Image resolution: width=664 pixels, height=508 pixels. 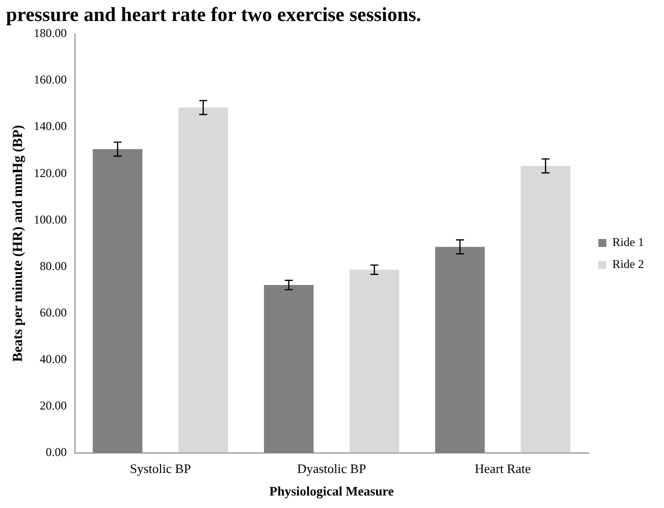 I want to click on y-tick-label: 20.00, so click(x=53, y=405).